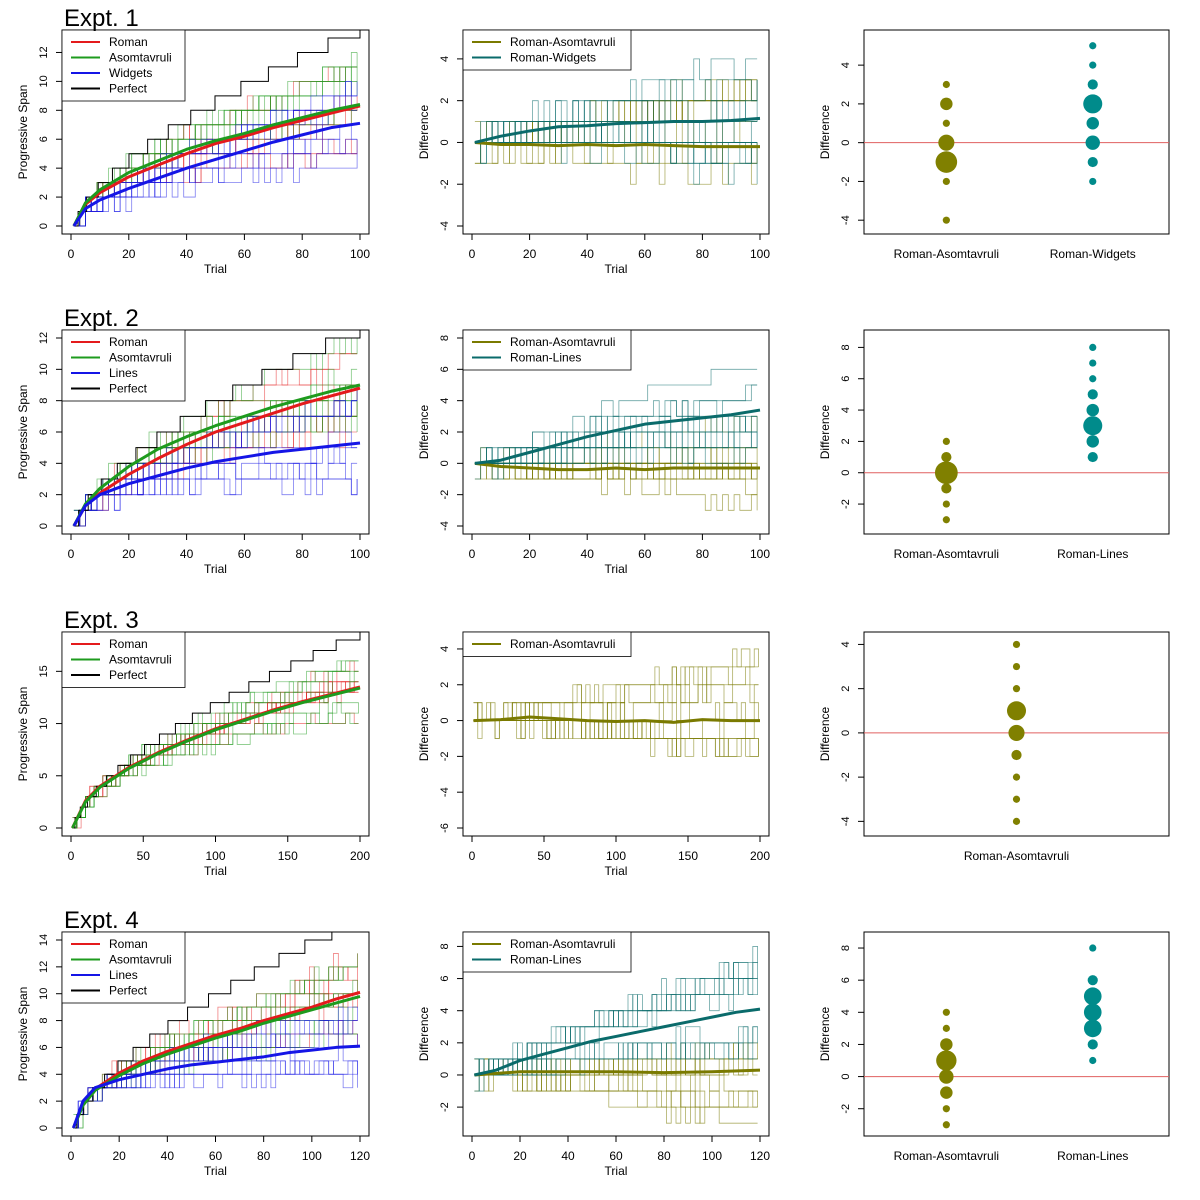 The width and height of the screenshot is (1200, 1200). I want to click on plot-frame, so click(215, 132).